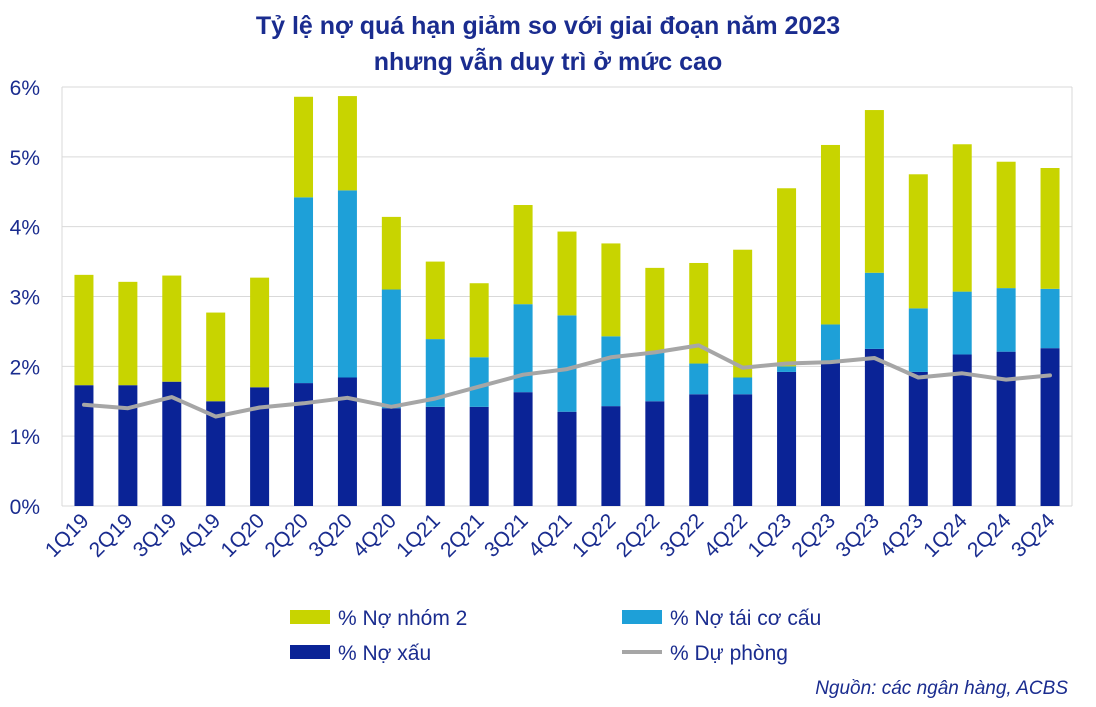 The image size is (1096, 707). What do you see at coordinates (25, 437) in the screenshot?
I see `y-tick-label: 1%` at bounding box center [25, 437].